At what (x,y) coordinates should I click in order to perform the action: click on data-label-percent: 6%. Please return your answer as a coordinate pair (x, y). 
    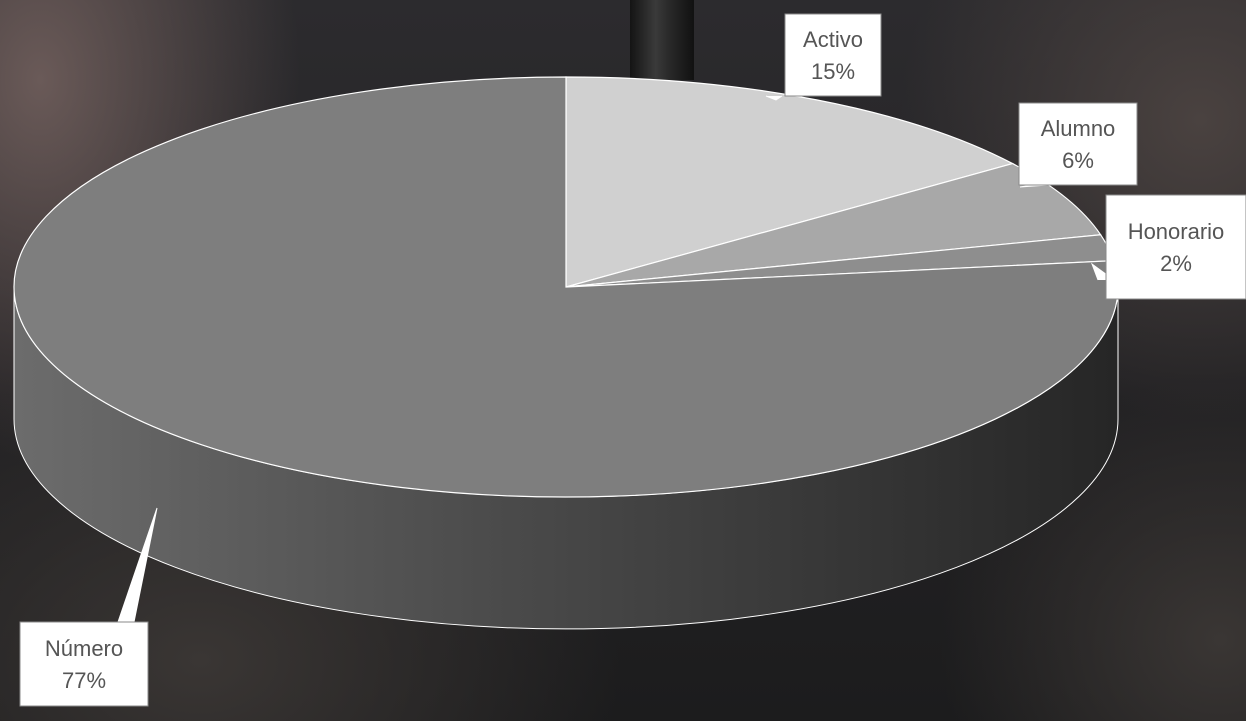
    Looking at the image, I should click on (1078, 160).